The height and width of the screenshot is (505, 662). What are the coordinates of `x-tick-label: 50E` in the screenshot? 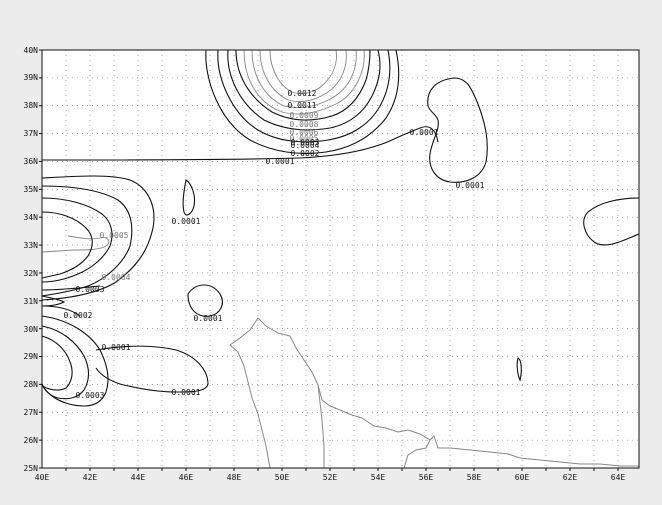 It's located at (282, 477).